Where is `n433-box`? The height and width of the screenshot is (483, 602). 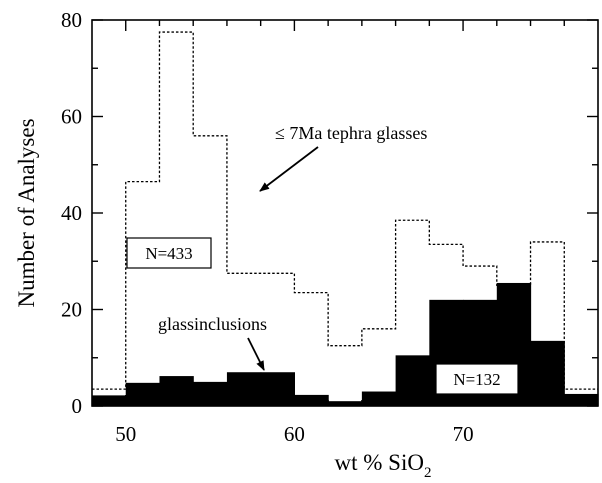
n433-box is located at coordinates (169, 253).